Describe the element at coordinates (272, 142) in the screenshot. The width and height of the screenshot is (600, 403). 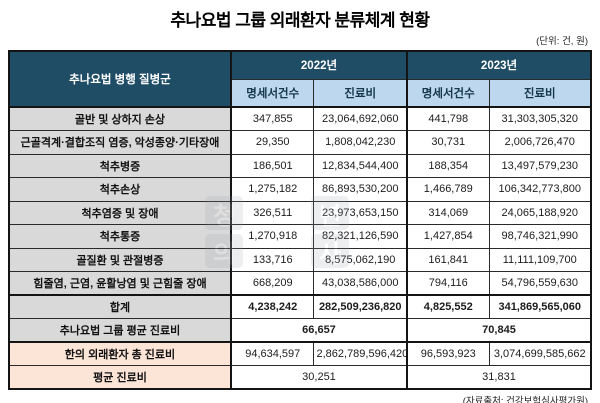
I see `value-cell: 29,350` at that location.